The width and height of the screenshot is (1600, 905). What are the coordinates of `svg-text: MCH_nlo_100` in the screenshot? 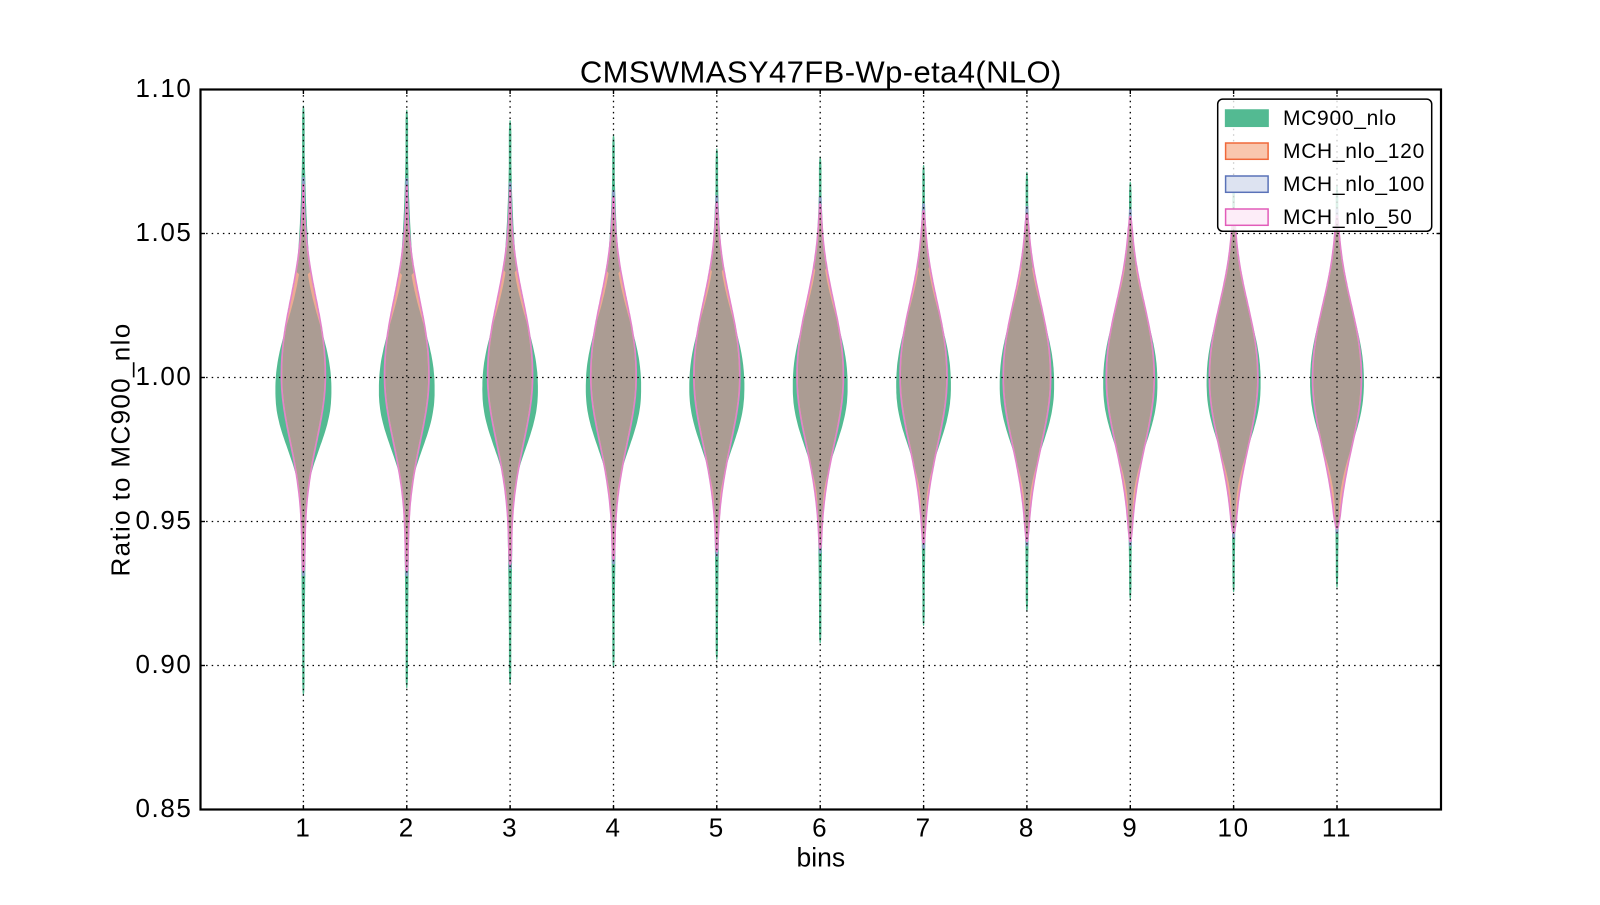 It's located at (1354, 184).